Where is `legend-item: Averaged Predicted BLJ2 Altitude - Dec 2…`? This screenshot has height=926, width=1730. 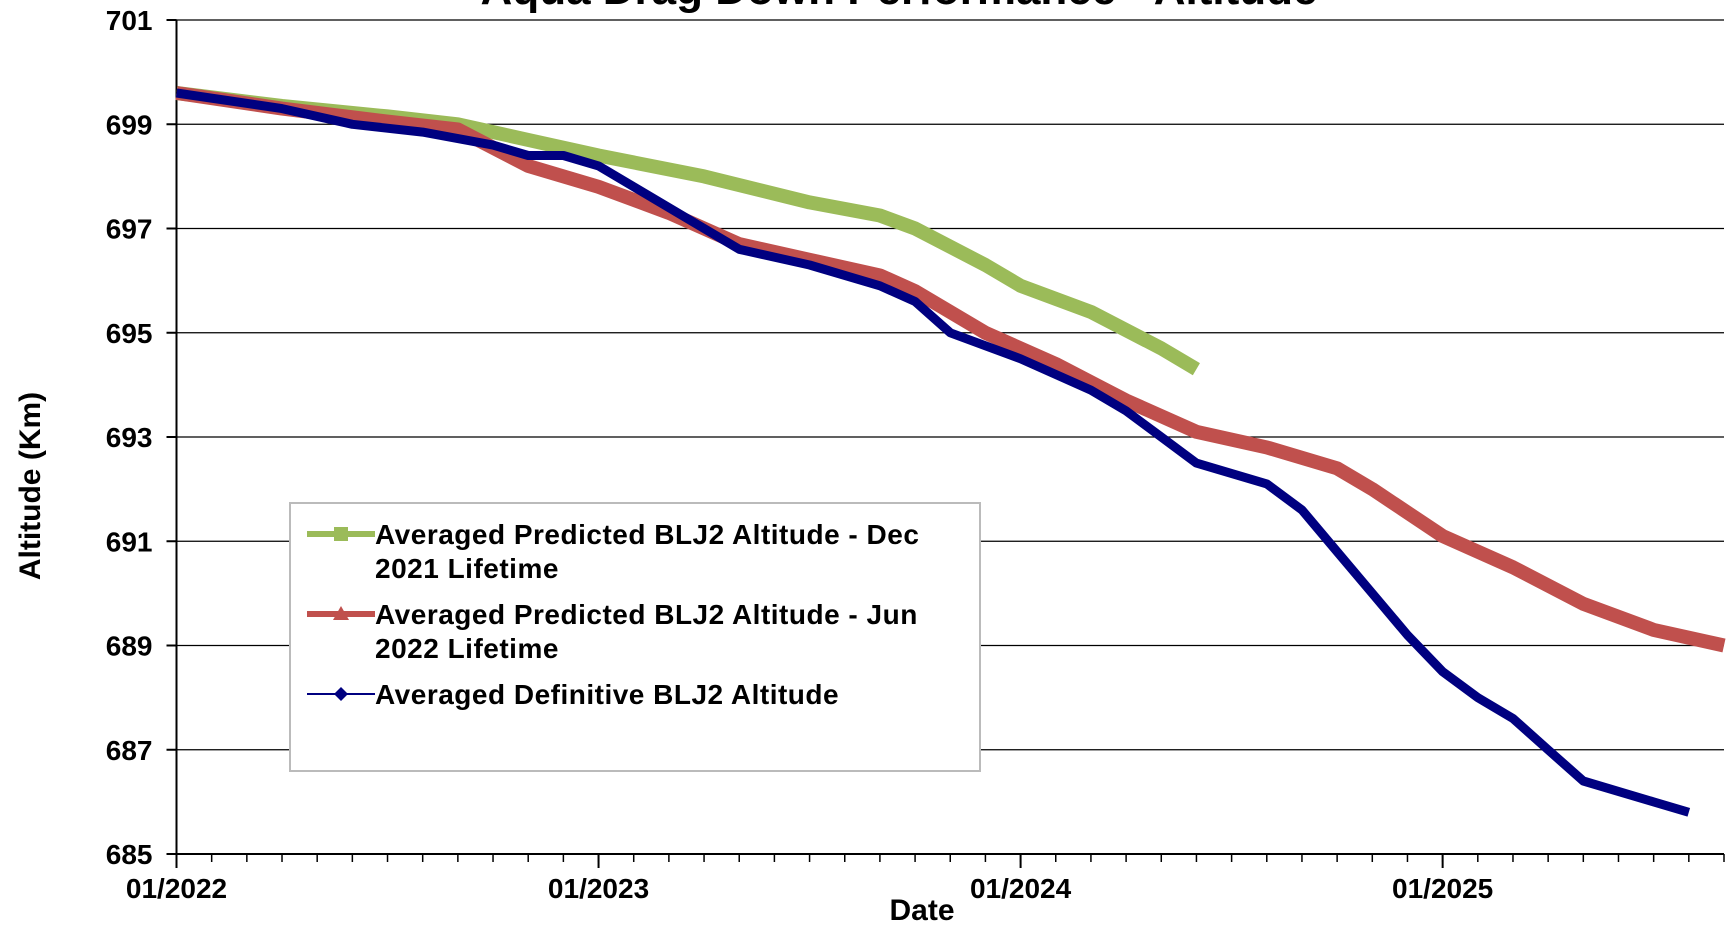
legend-item: Averaged Predicted BLJ2 Altitude - Dec 2… is located at coordinates (638, 552).